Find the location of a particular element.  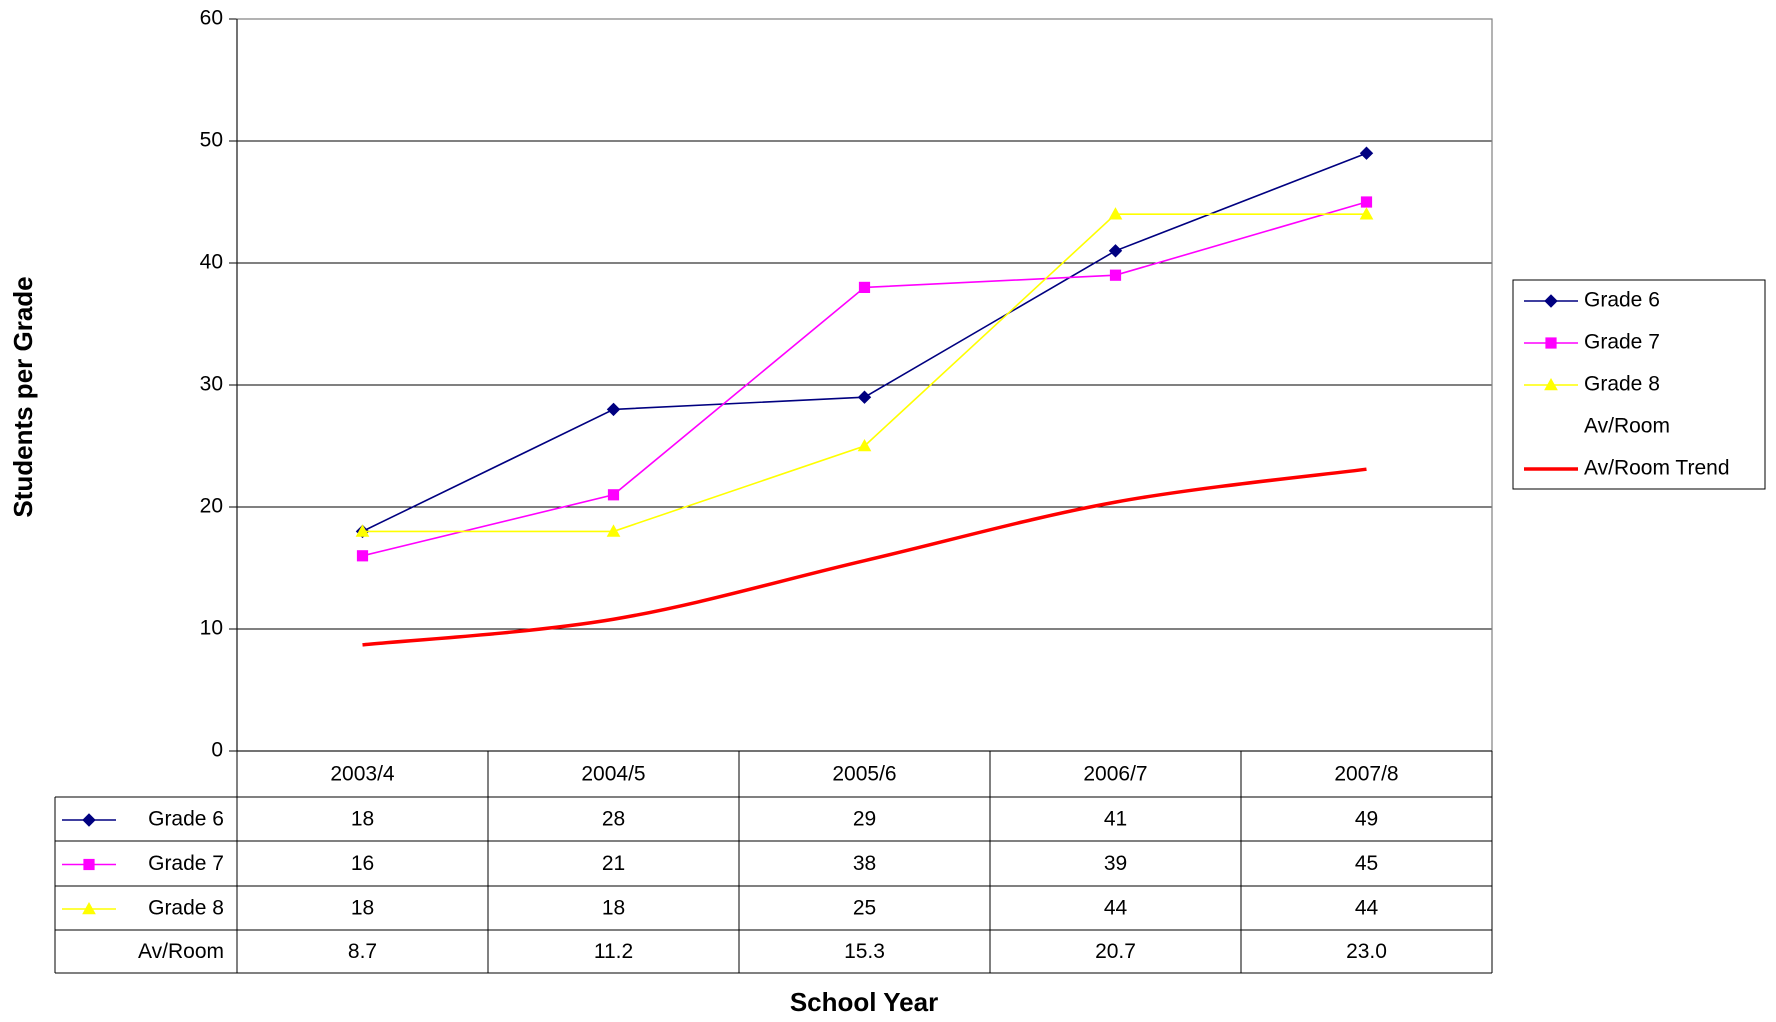

table-row-label: Grade 8 is located at coordinates (186, 908).